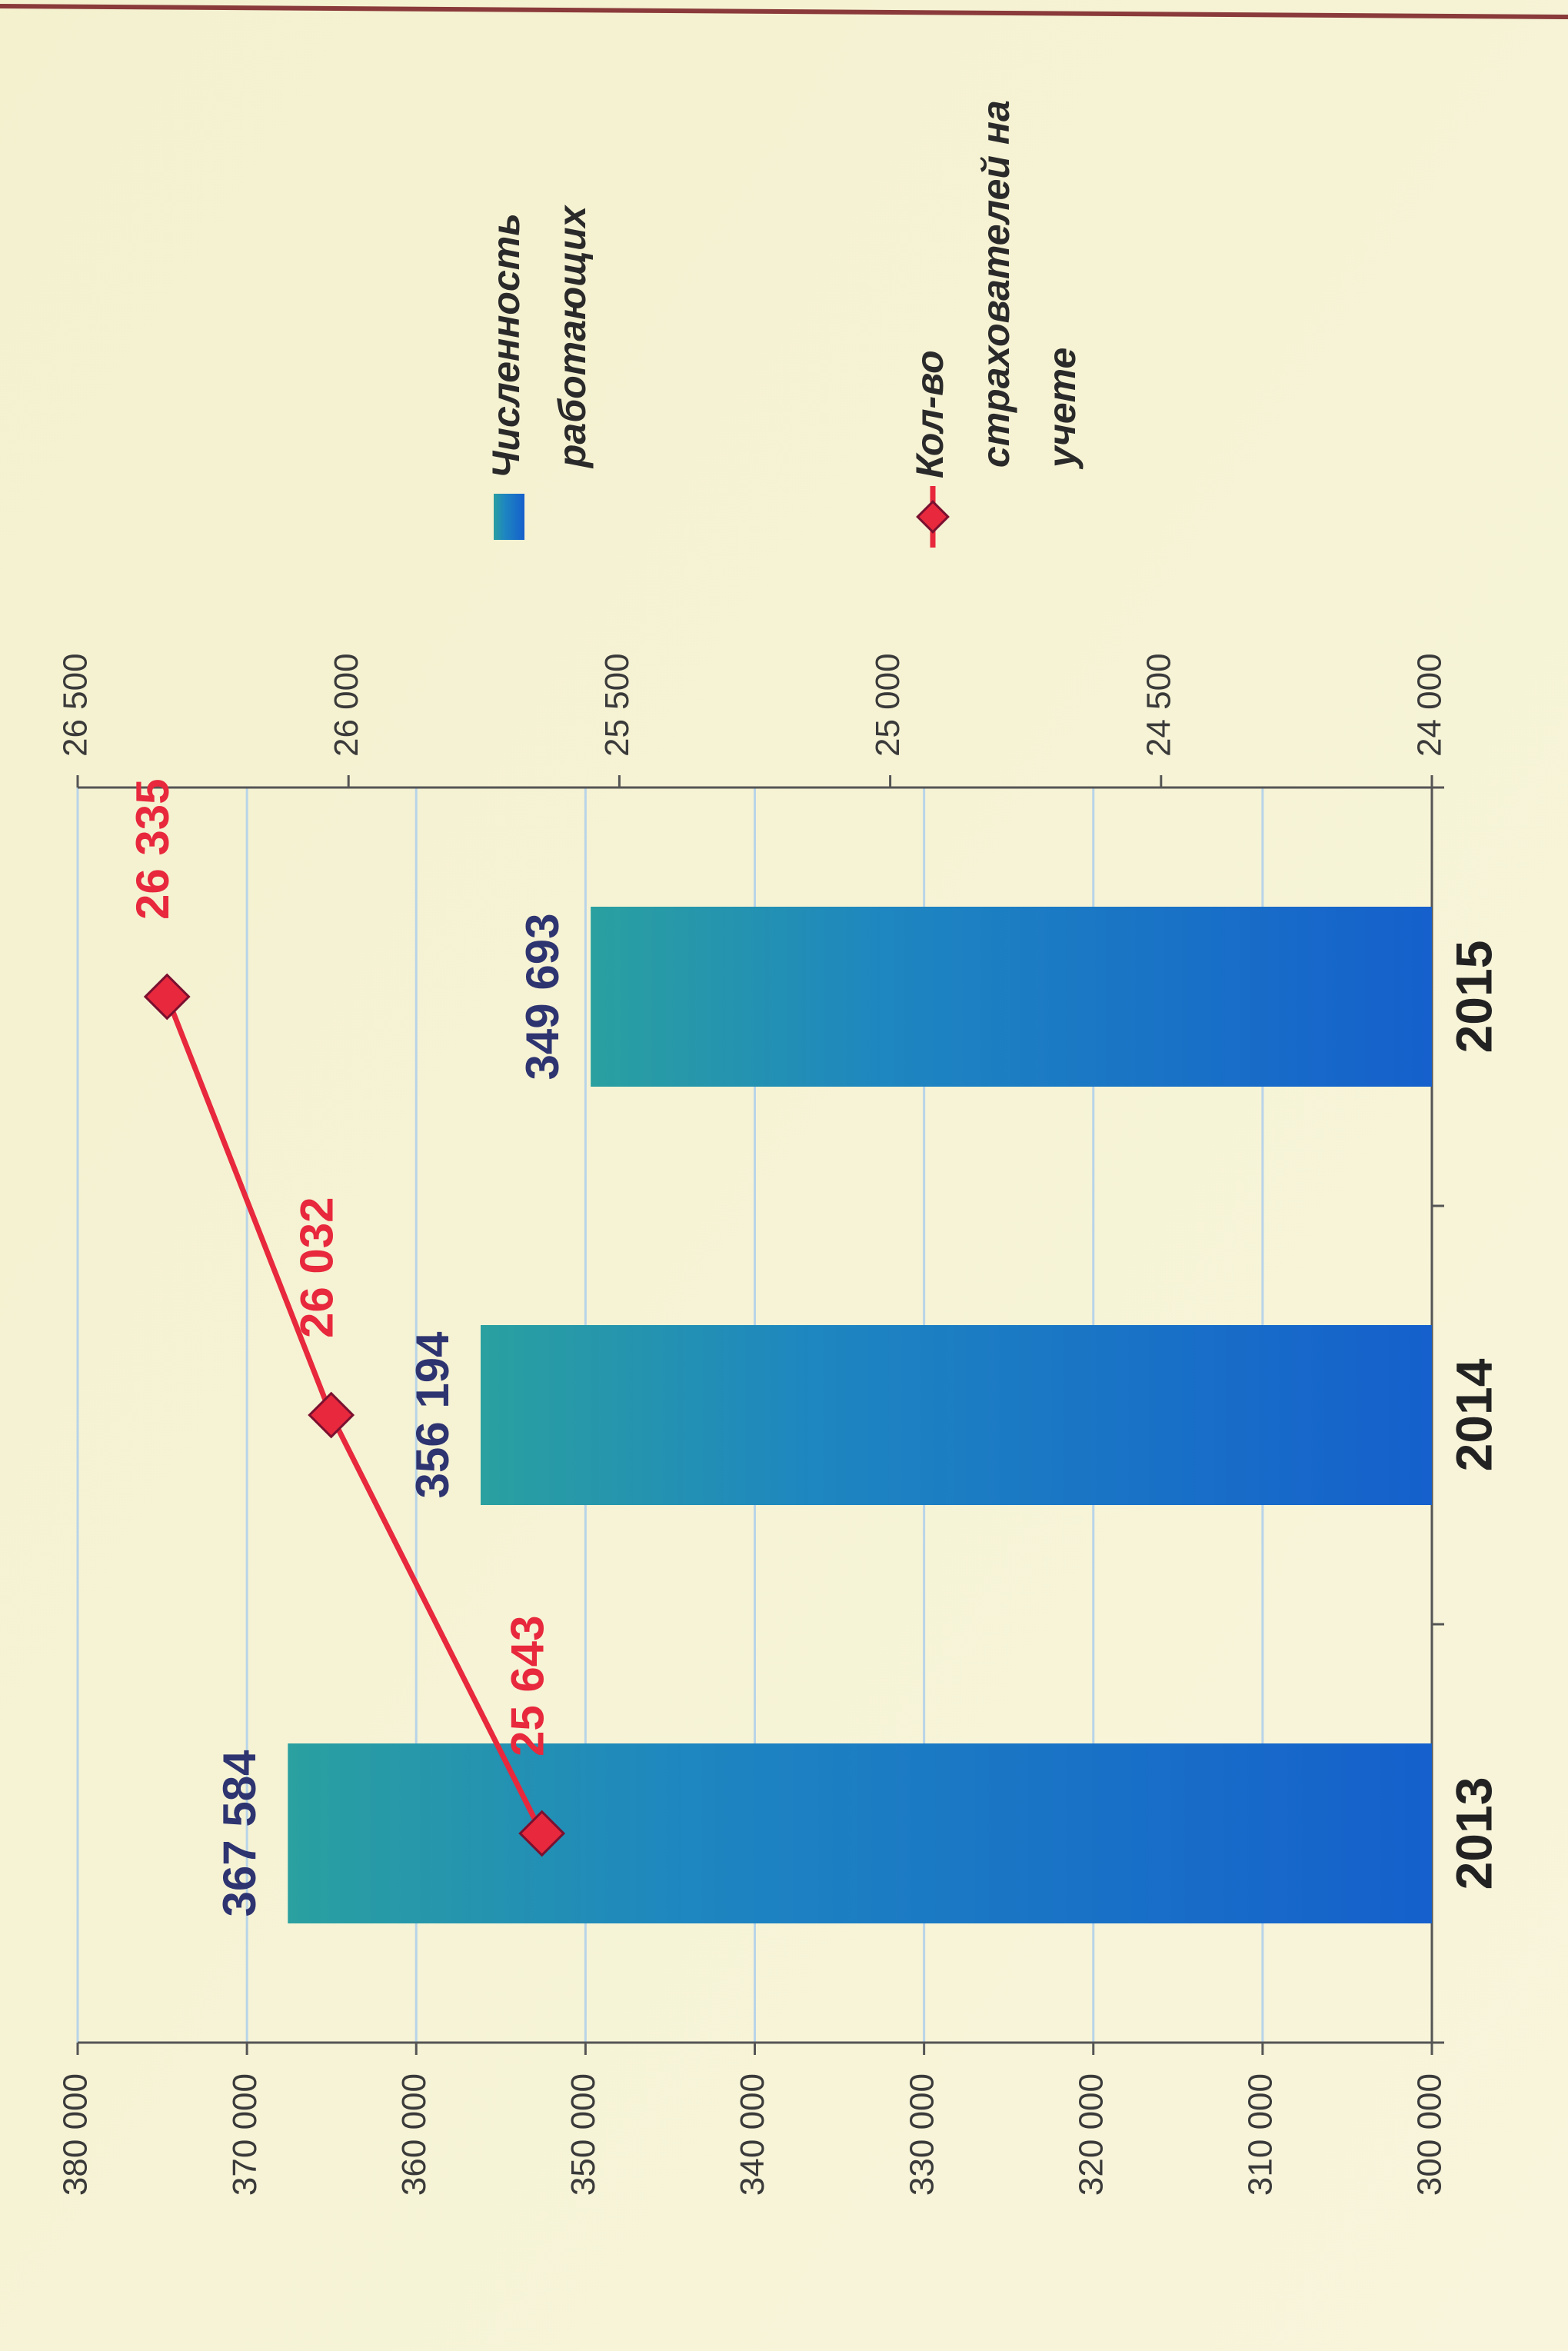 Image resolution: width=1568 pixels, height=2351 pixels. I want to click on legend-label: Кол-во страхователей на учете, so click(996, 289).